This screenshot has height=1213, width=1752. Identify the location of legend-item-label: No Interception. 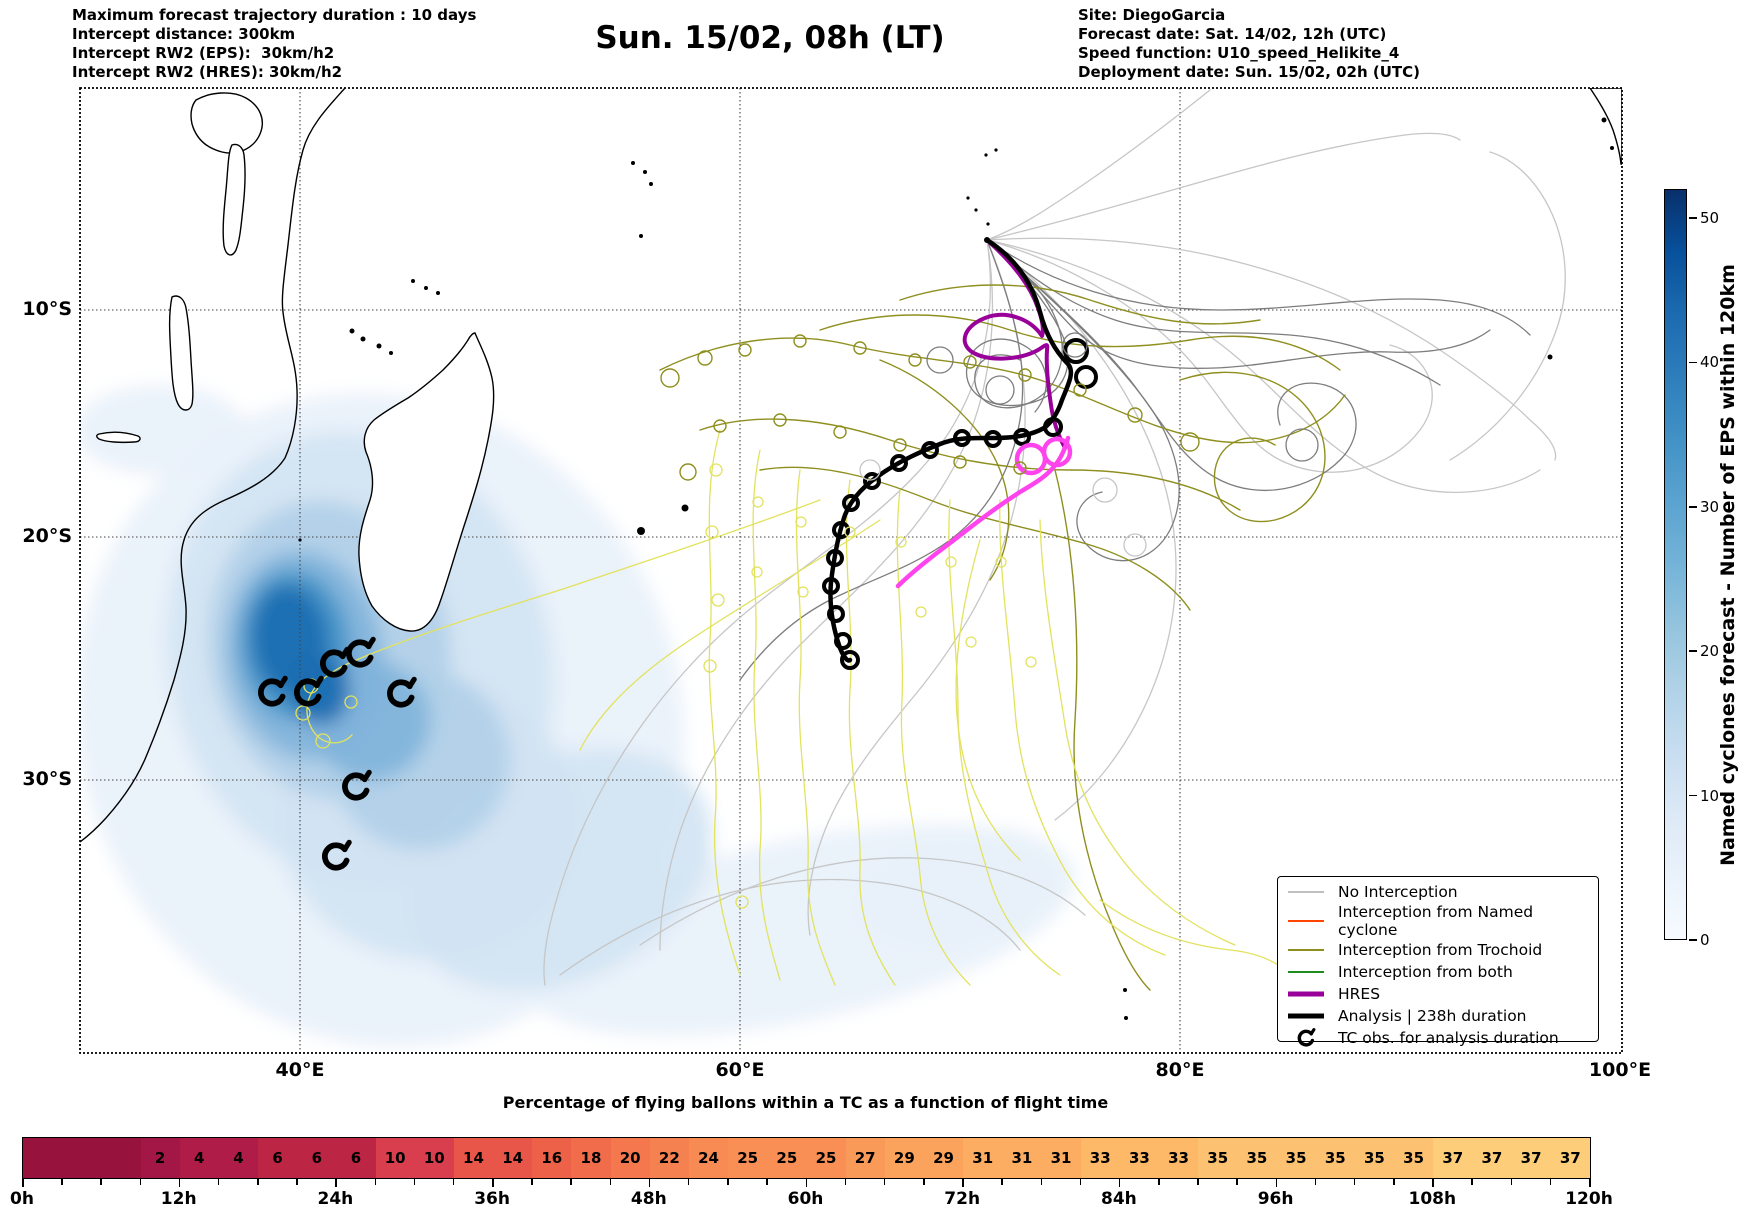
(1398, 892).